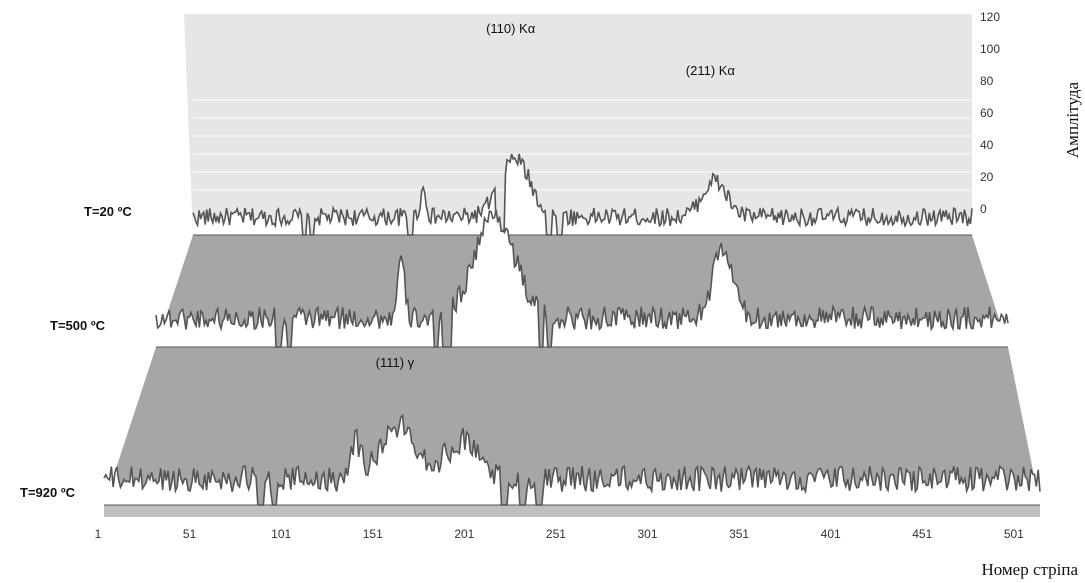 The width and height of the screenshot is (1085, 583). I want to click on x-tick-label: 351, so click(739, 534).